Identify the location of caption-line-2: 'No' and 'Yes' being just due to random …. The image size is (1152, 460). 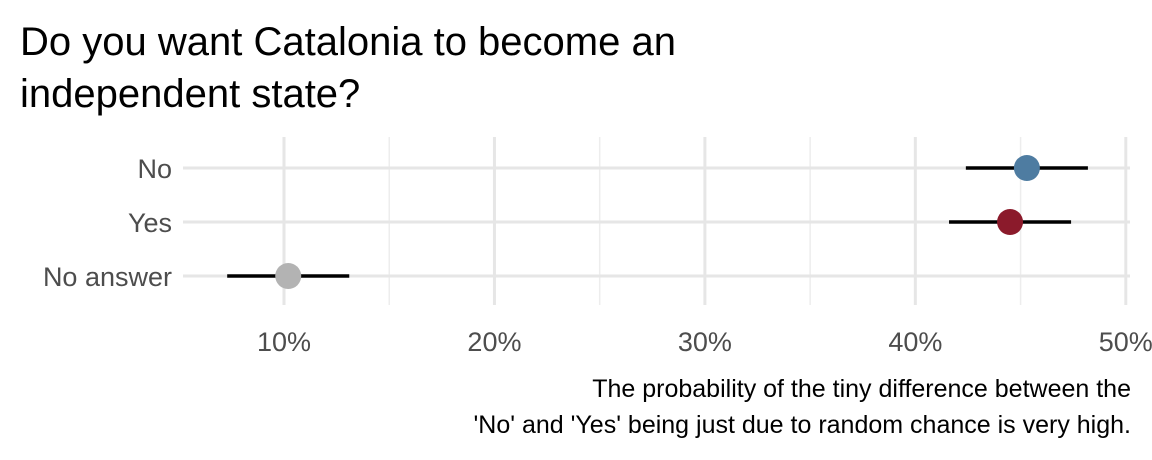
(802, 425).